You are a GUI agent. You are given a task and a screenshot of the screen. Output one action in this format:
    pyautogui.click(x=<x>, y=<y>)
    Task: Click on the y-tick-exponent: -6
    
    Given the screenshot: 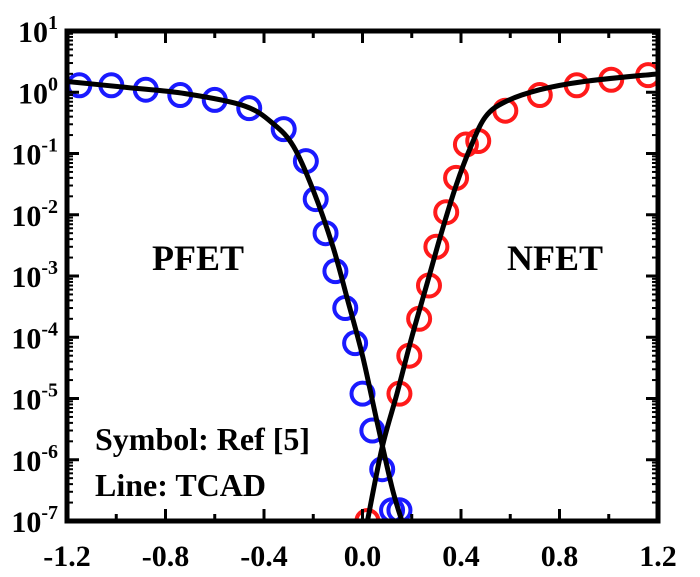 What is the action you would take?
    pyautogui.click(x=49, y=452)
    